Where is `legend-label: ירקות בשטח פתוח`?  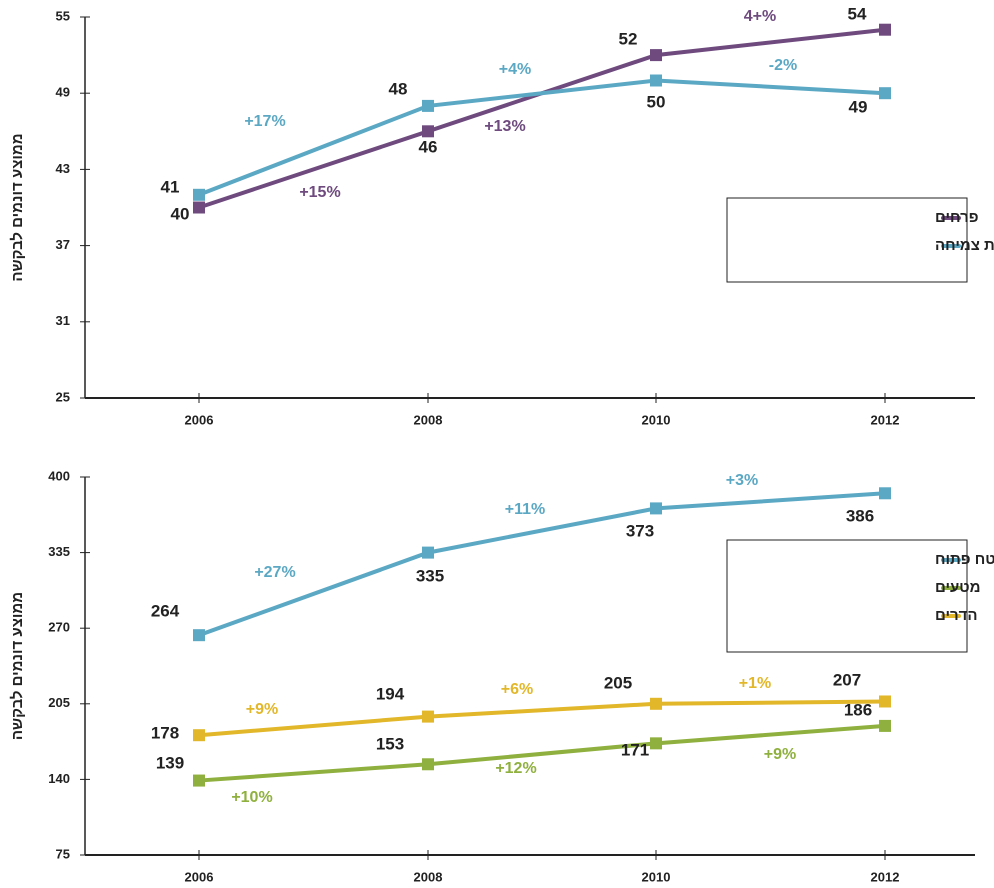
legend-label: ירקות בשטח פתוח is located at coordinates (964, 559).